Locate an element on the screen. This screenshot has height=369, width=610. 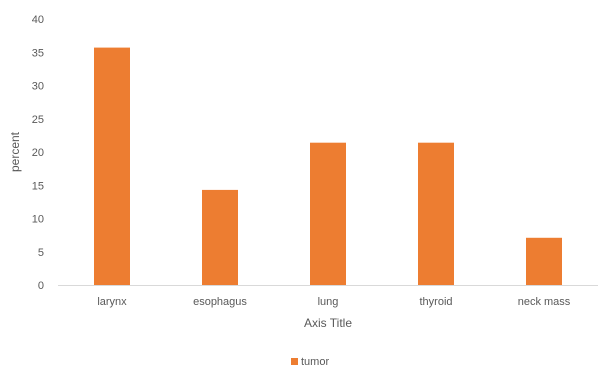
y-axis-ticks: 0 5 10 15 20 25 30 35 40 is located at coordinates (38, 153).